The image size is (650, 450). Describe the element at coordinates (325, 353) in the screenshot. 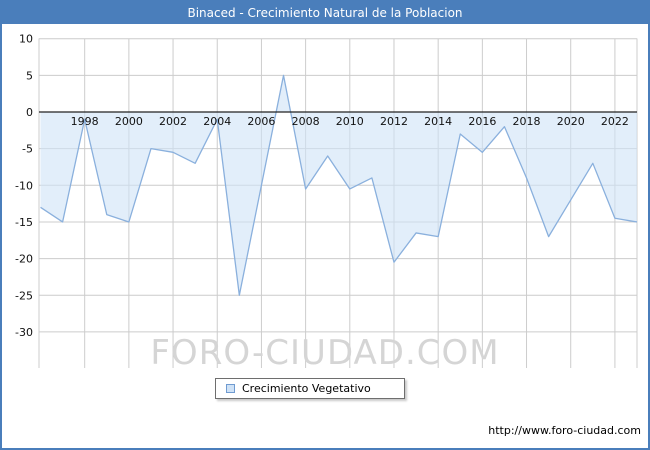

I see `watermark: FORO-CIUDAD.COM` at that location.